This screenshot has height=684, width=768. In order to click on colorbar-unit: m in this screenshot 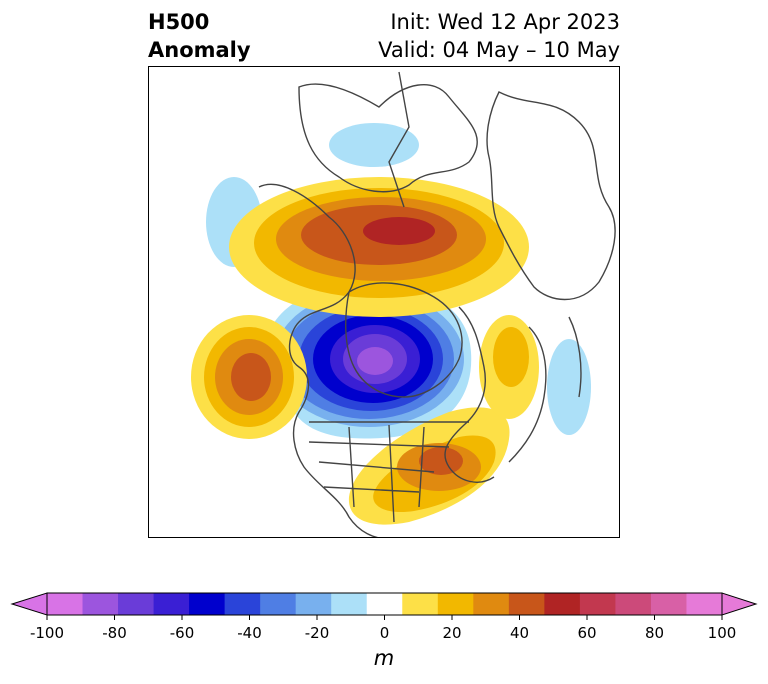, I will do `click(384, 658)`.